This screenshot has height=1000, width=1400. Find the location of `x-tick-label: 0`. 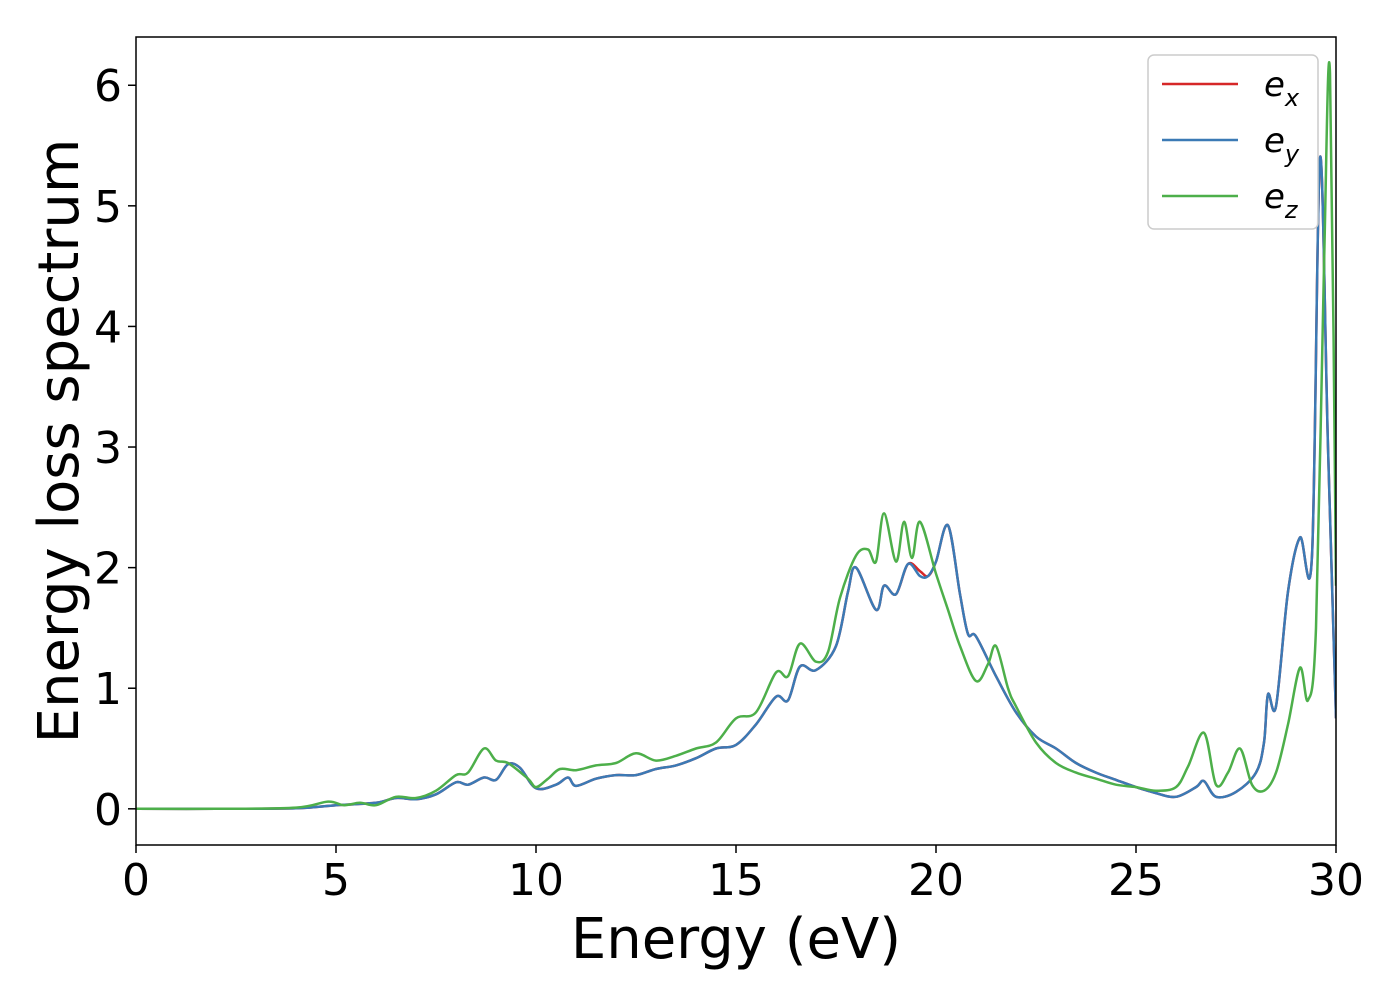

x-tick-label: 0 is located at coordinates (136, 880).